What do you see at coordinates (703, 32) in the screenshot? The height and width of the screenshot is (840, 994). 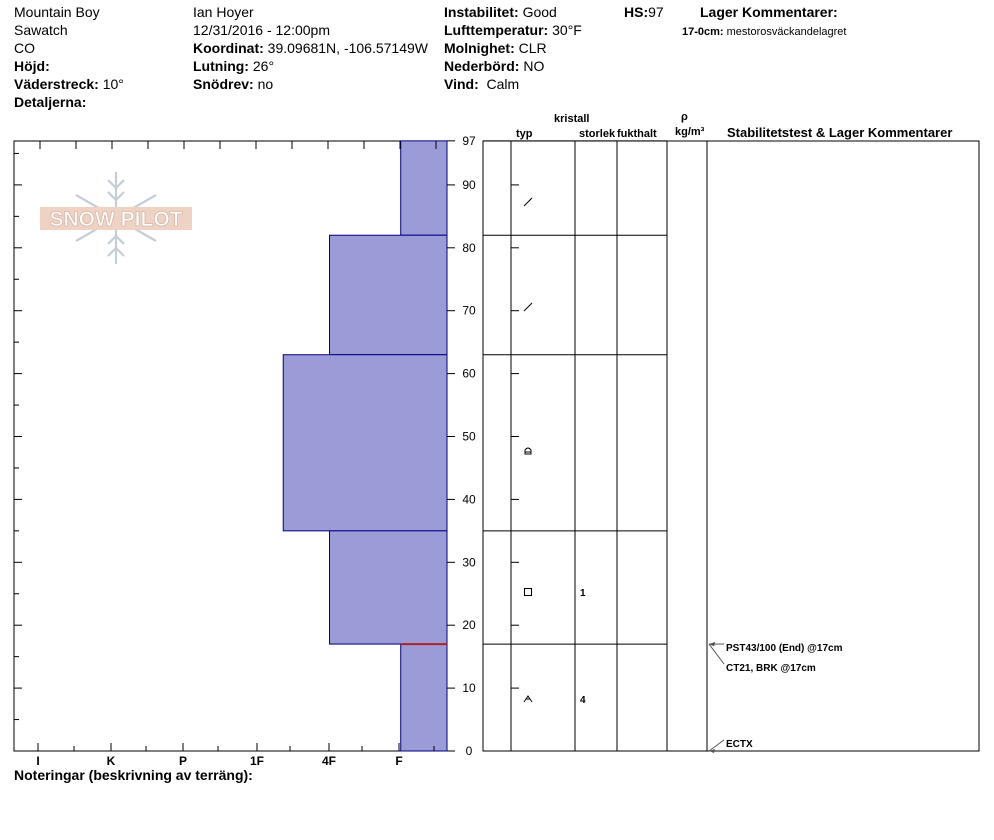 I see `layer-comment-depth: 17-0cm:` at bounding box center [703, 32].